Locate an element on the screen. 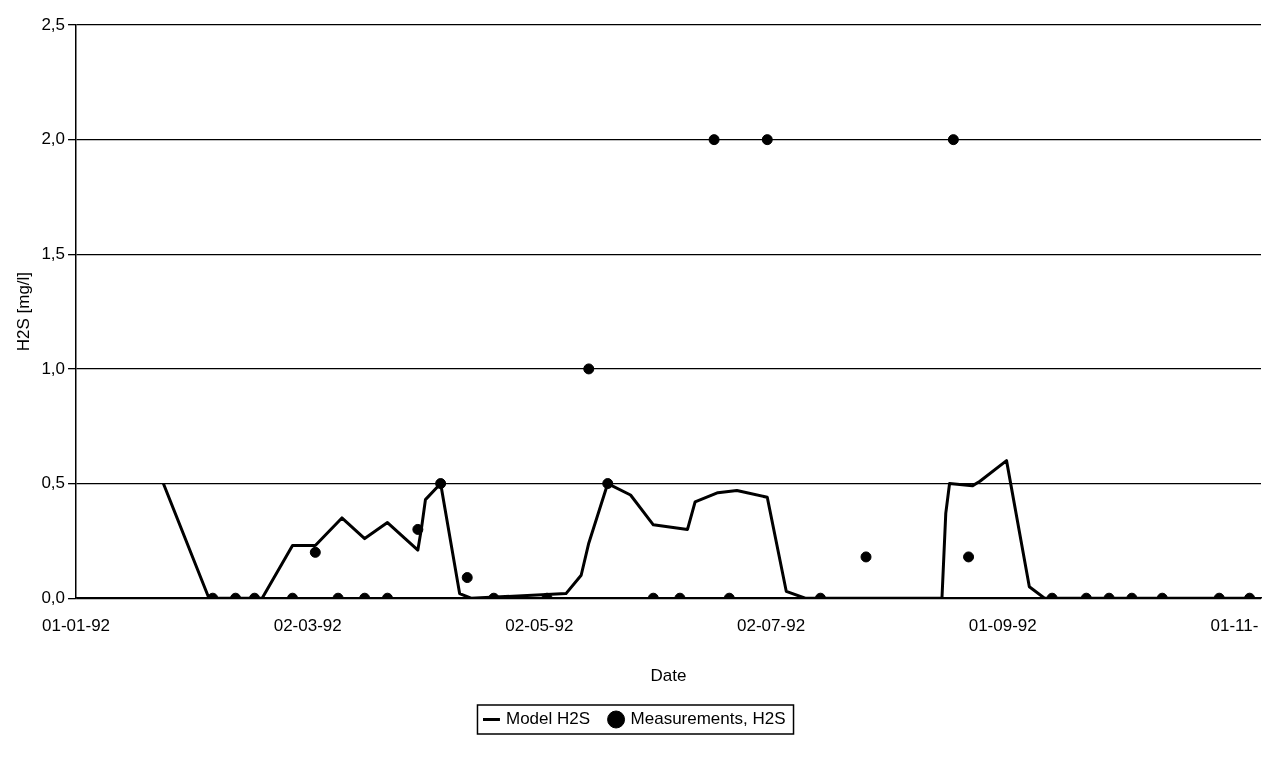  x-tick-label: 02-03-92 is located at coordinates (307, 626).